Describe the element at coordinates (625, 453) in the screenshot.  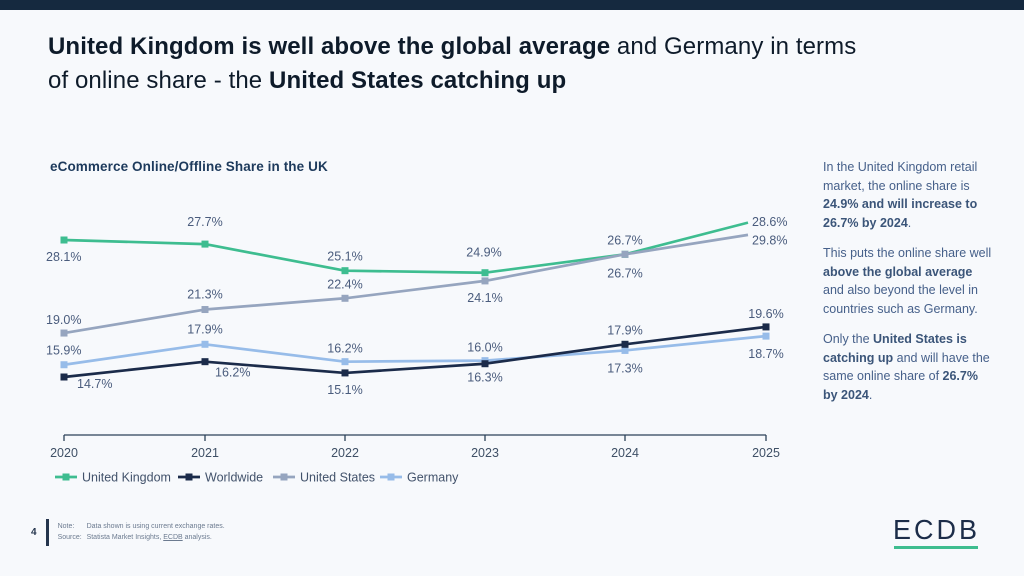
I see `x-tick-label: 2024` at that location.